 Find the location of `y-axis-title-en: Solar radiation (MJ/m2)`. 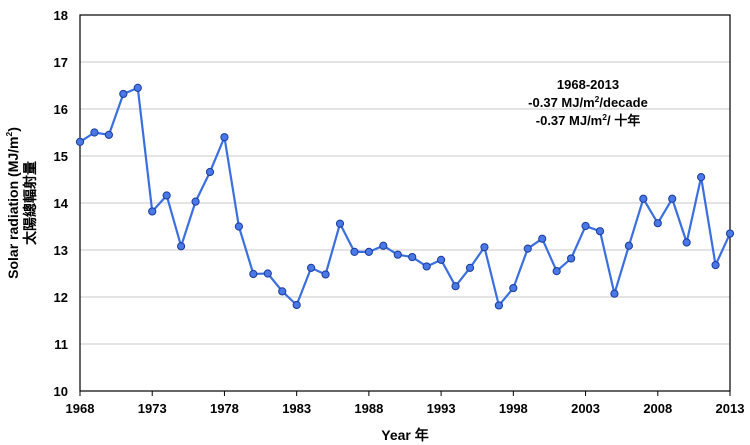

y-axis-title-en: Solar radiation (MJ/m2) is located at coordinates (12, 203).